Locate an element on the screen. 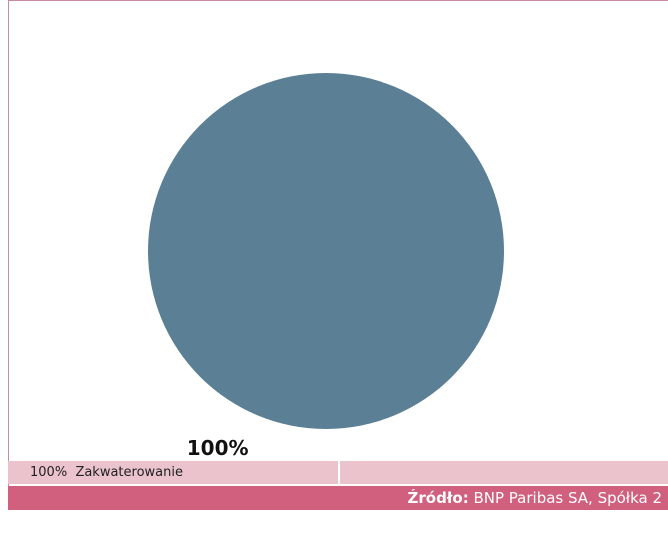  legend-divider is located at coordinates (339, 472).